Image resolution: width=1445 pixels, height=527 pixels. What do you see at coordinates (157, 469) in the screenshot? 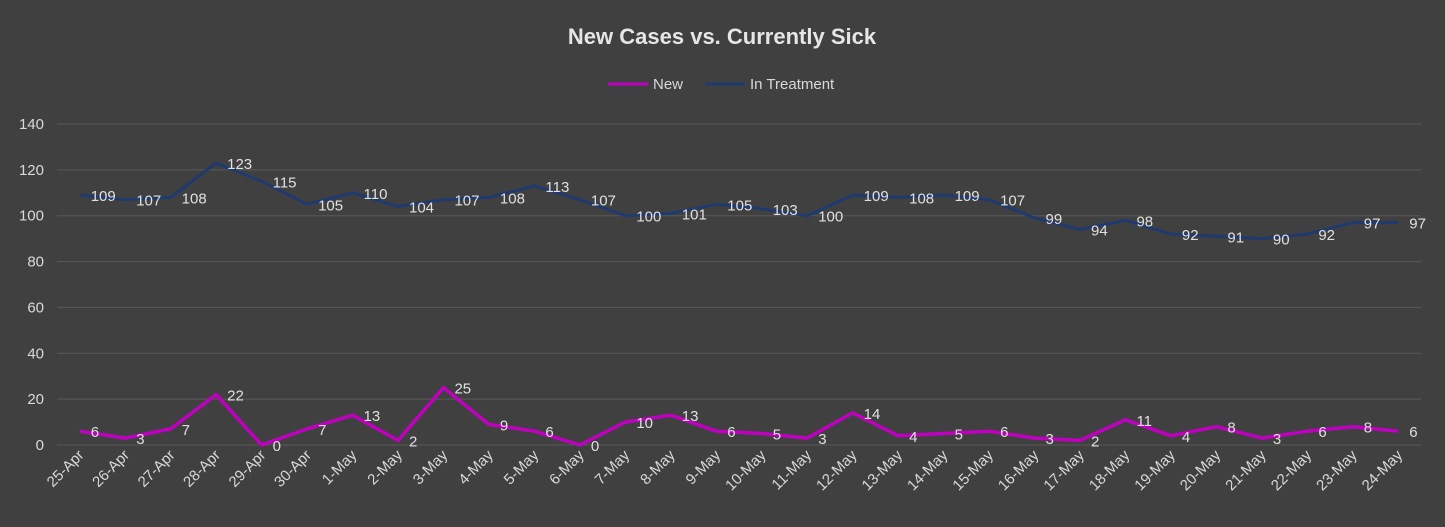
I see `x-tick-label: 27-Apr` at bounding box center [157, 469].